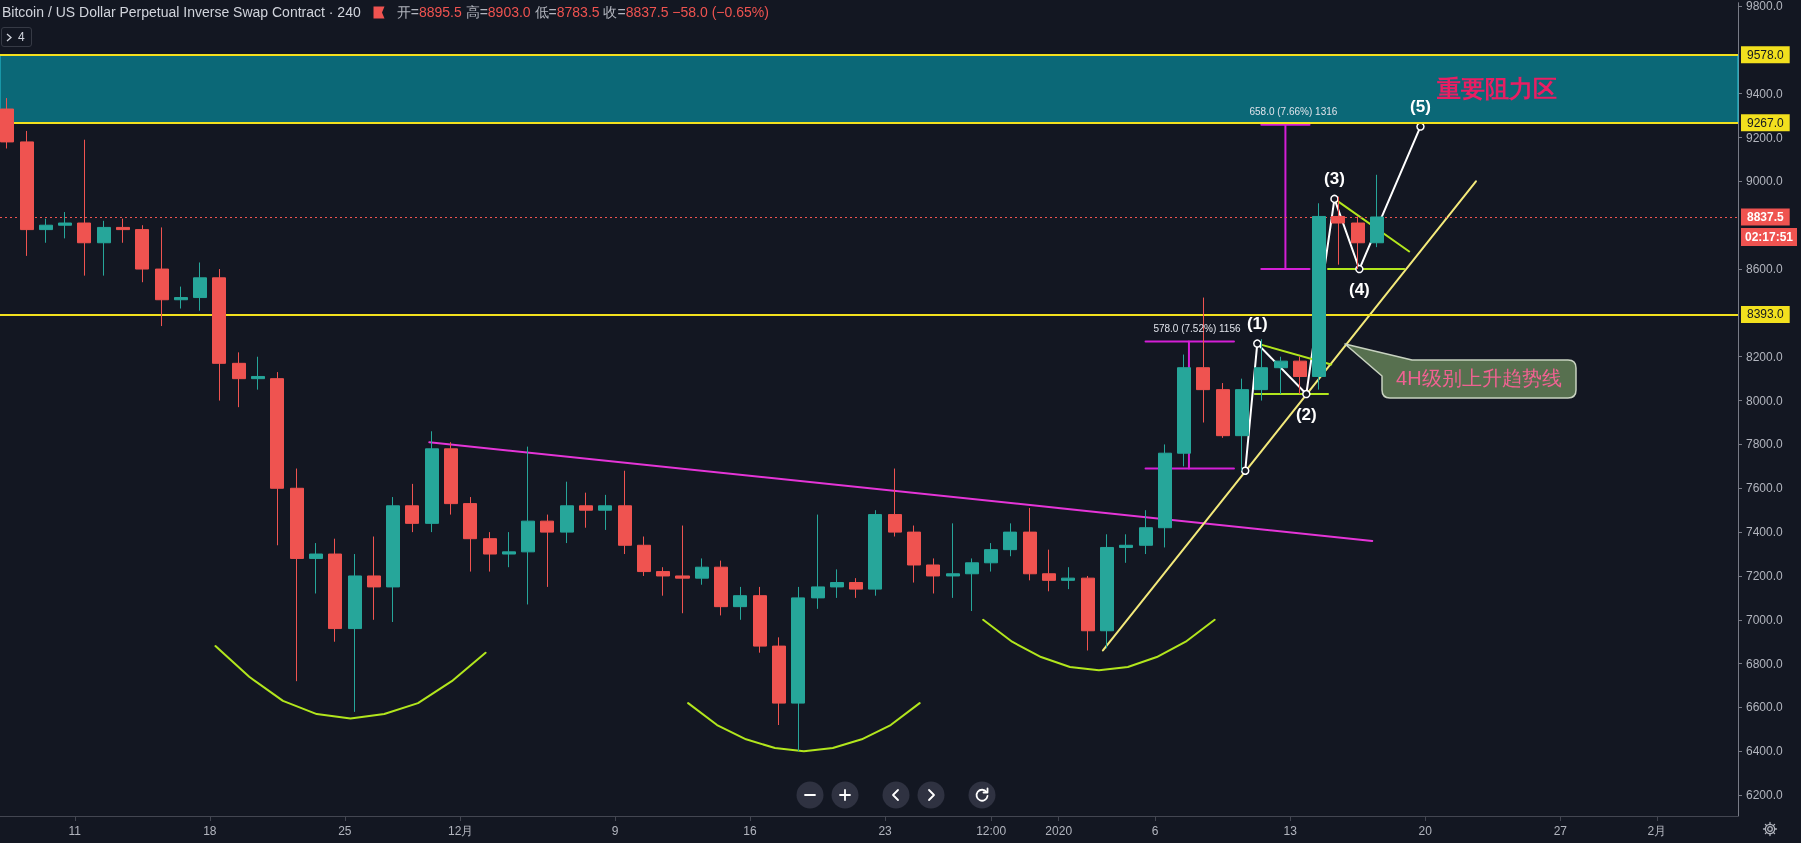 Image resolution: width=1801 pixels, height=843 pixels. Describe the element at coordinates (615, 831) in the screenshot. I see `x-tick-label: 9` at that location.